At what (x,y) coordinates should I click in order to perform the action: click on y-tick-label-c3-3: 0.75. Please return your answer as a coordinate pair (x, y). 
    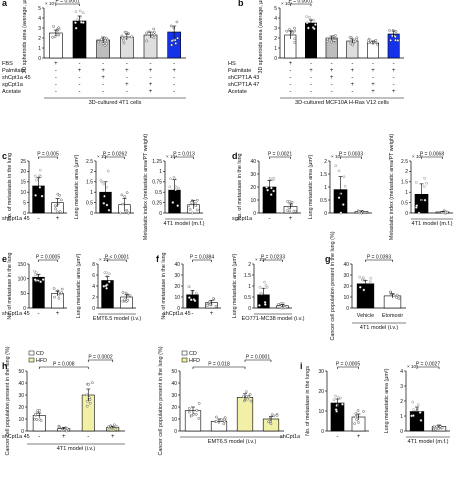
    Looking at the image, I should click on (157, 183).